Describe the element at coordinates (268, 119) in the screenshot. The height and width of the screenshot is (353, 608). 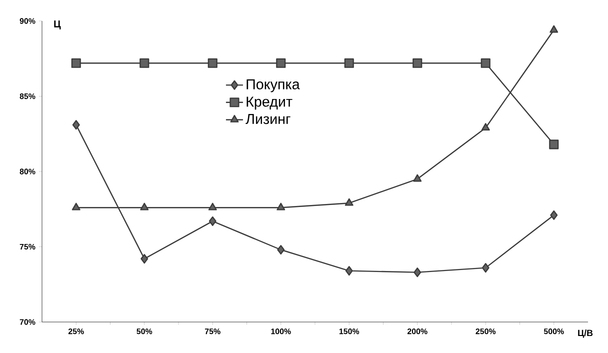
I see `legend-label: Лизинг` at that location.